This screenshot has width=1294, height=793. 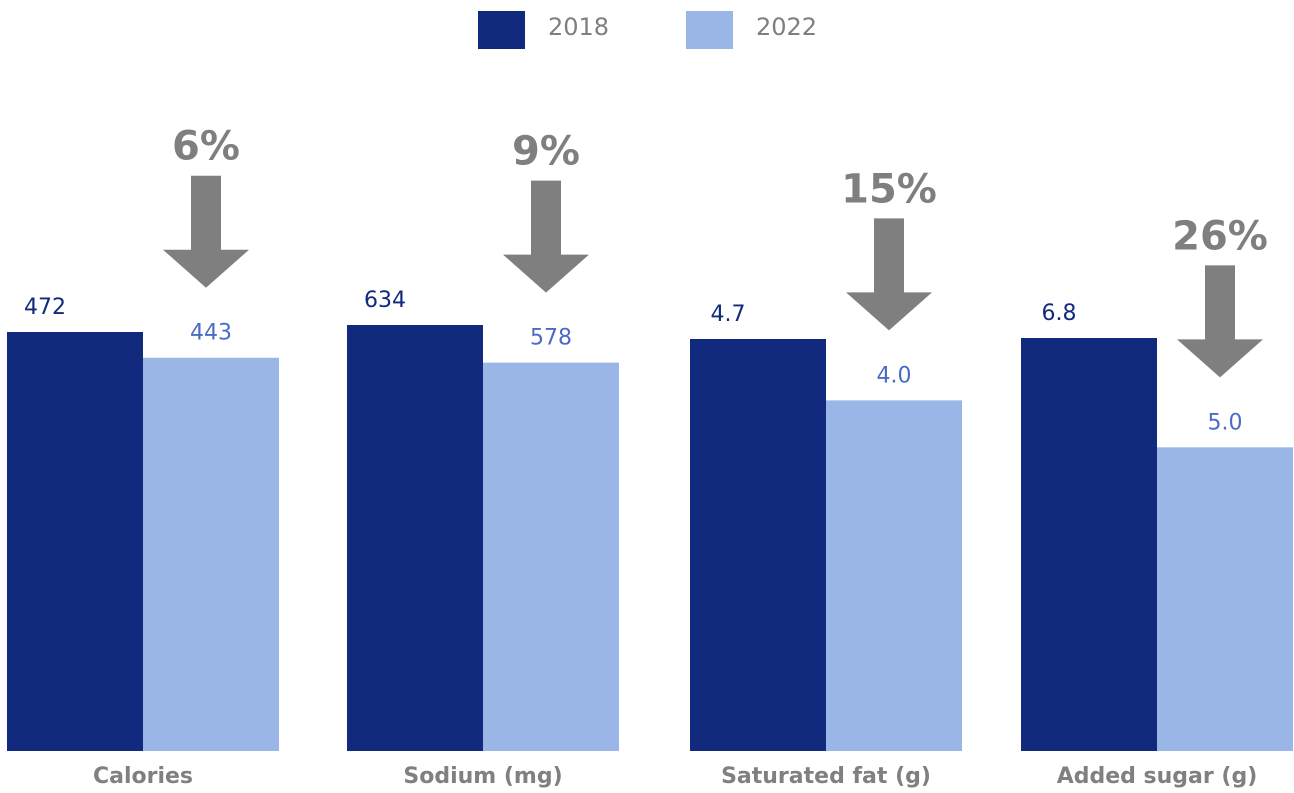 What do you see at coordinates (75, 541) in the screenshot?
I see `bar-1-2018` at bounding box center [75, 541].